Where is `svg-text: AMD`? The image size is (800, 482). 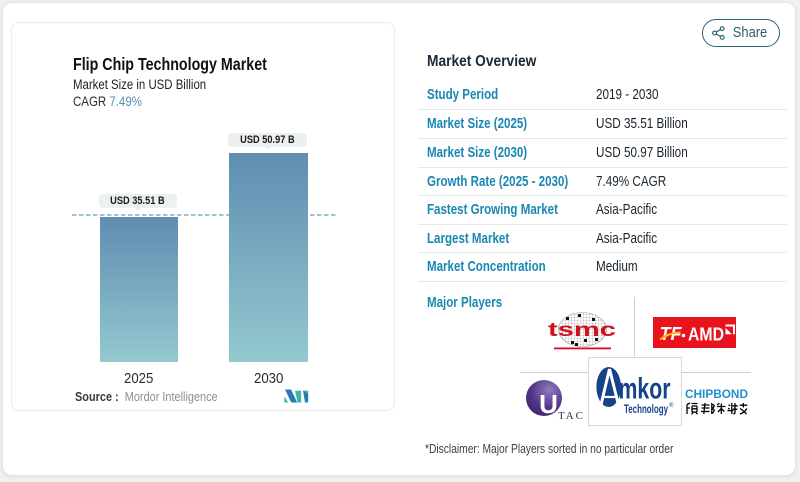
svg-text: AMD is located at coordinates (706, 335).